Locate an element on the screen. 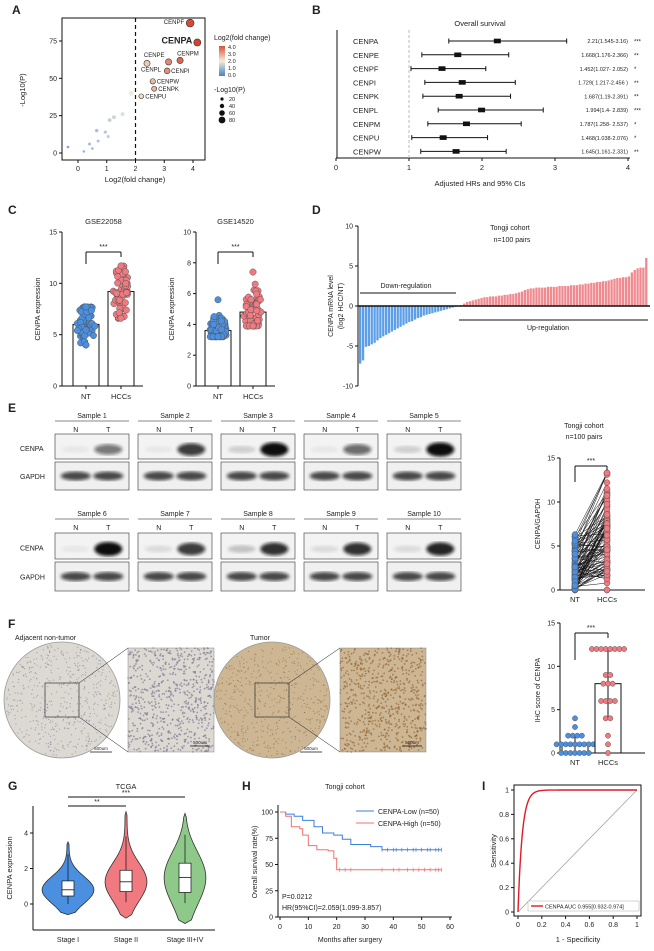  significance-stars: *** is located at coordinates (126, 793).